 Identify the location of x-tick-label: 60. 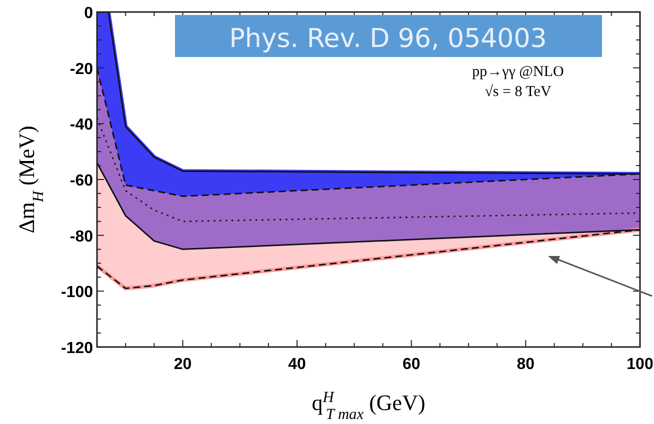
(411, 364).